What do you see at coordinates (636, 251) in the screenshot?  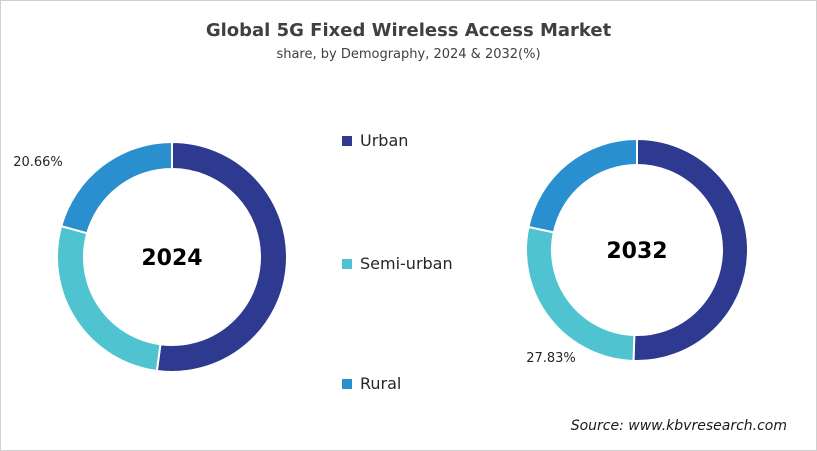 I see `donut-center-label: 2032` at bounding box center [636, 251].